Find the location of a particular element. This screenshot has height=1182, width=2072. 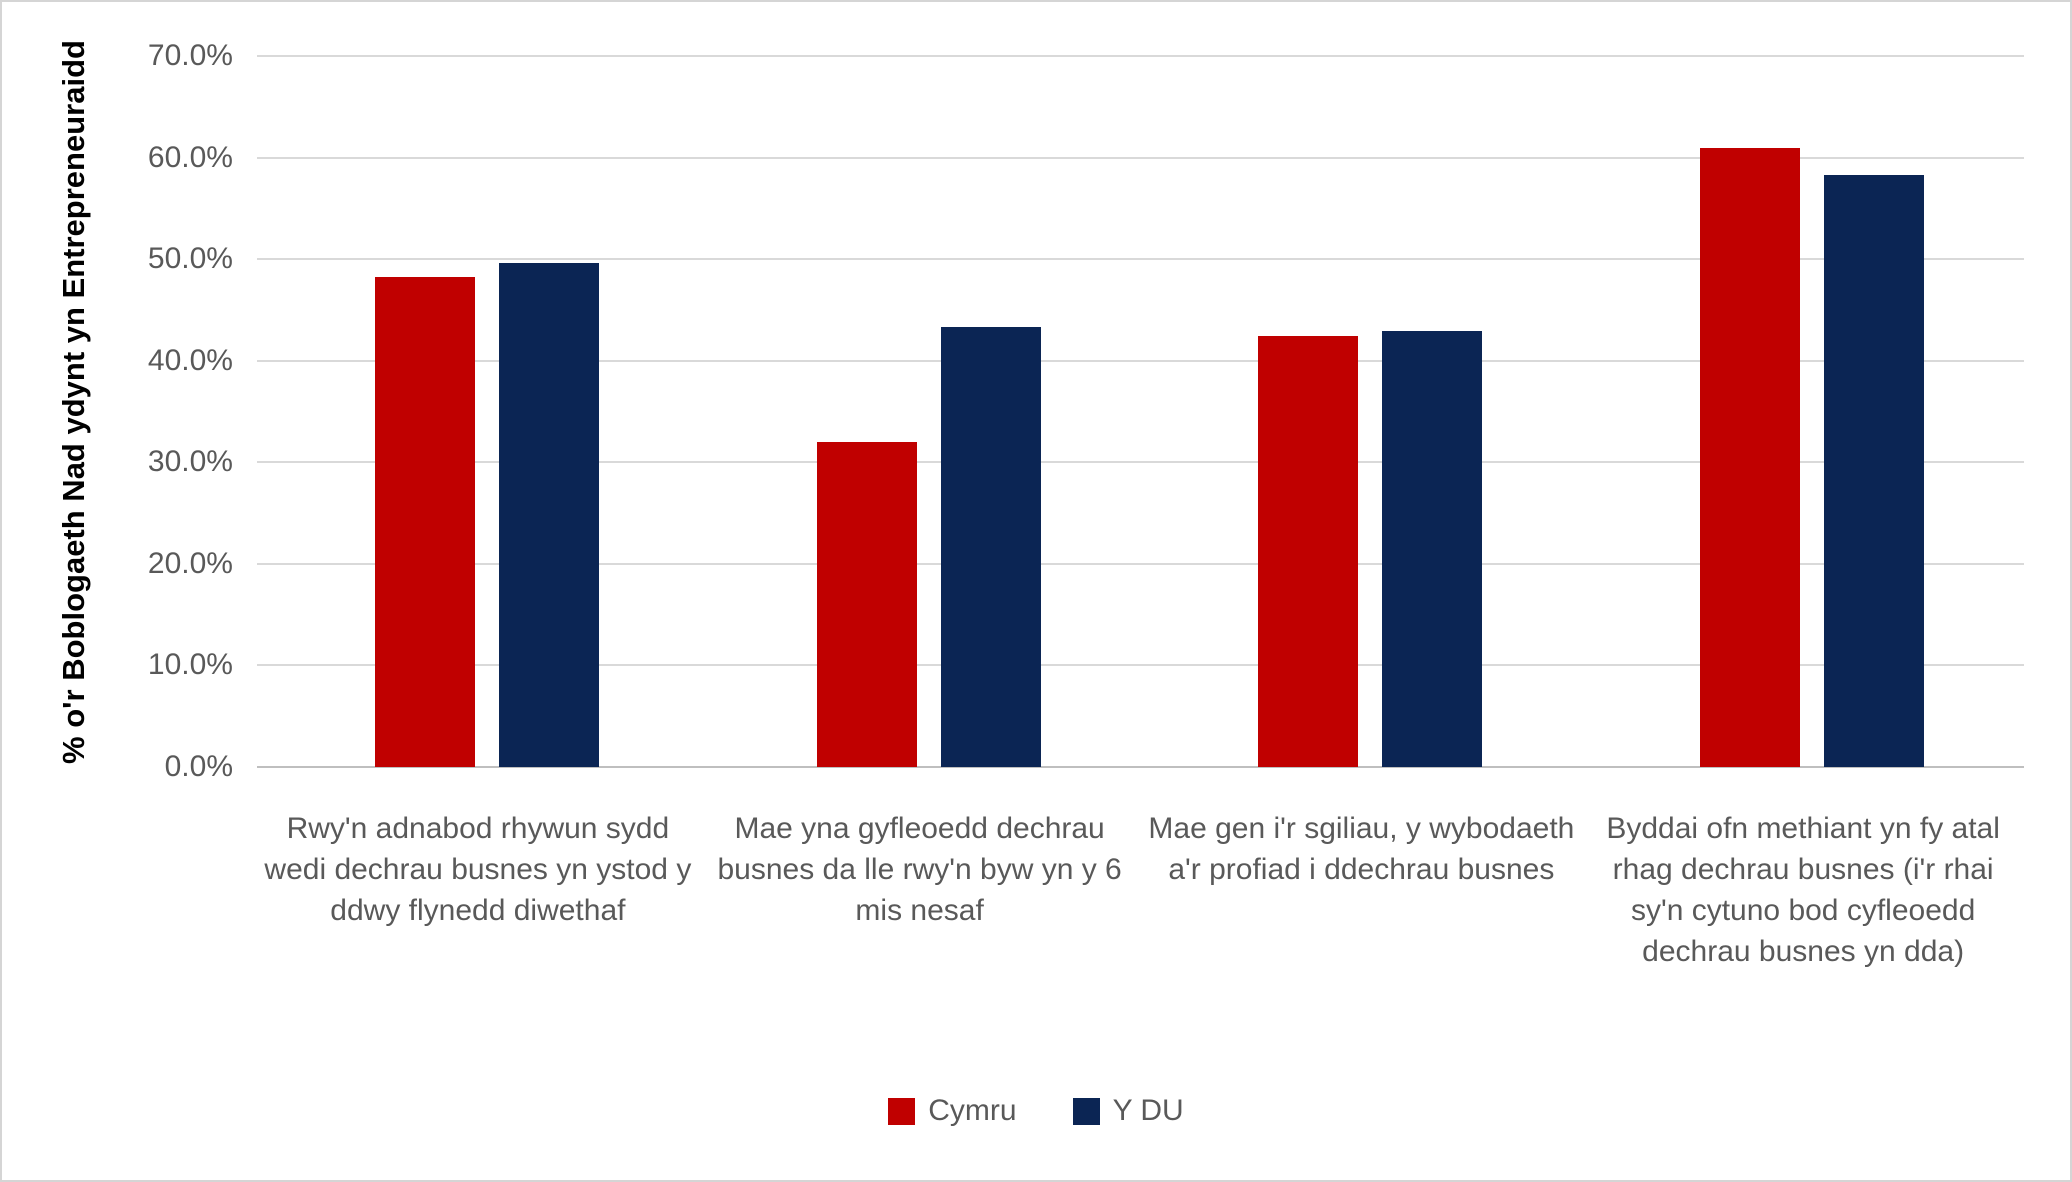

legend-item-y-du: Y DU is located at coordinates (1128, 1111).